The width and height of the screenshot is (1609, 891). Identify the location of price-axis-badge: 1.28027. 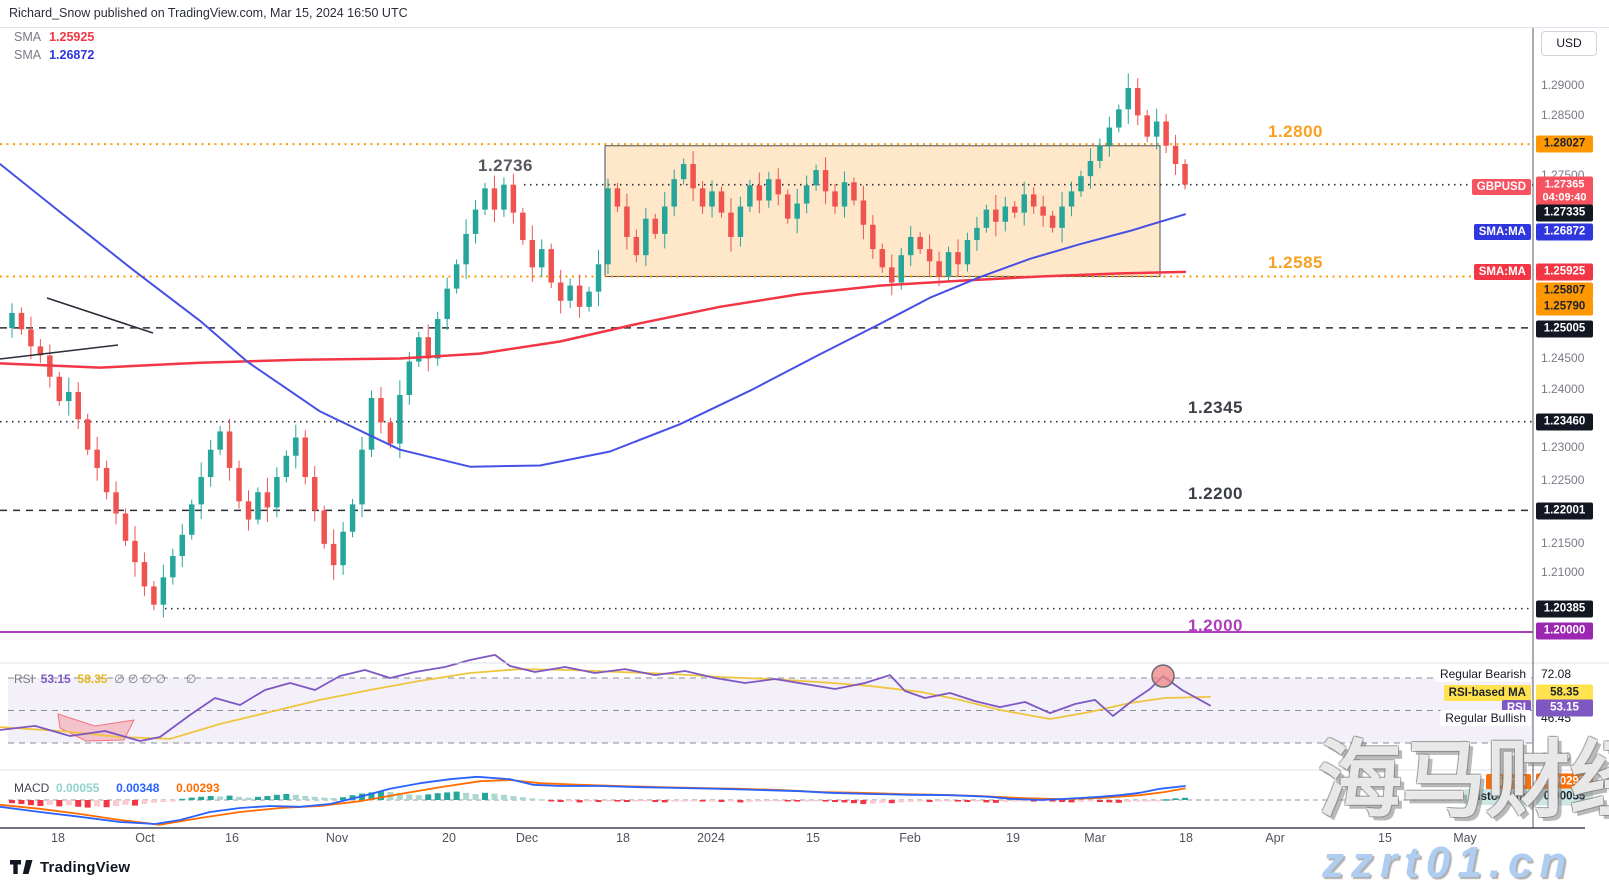
(1564, 144).